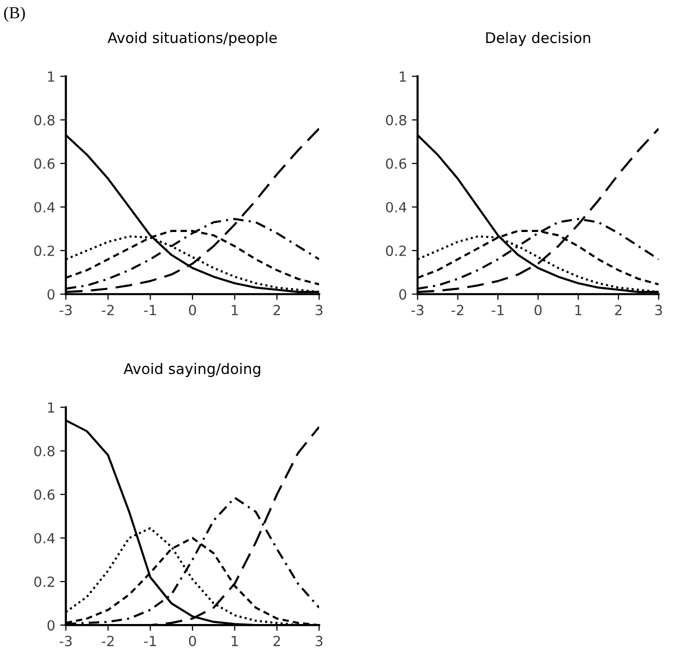  Describe the element at coordinates (14, 14) in the screenshot. I see `text: (B)` at that location.